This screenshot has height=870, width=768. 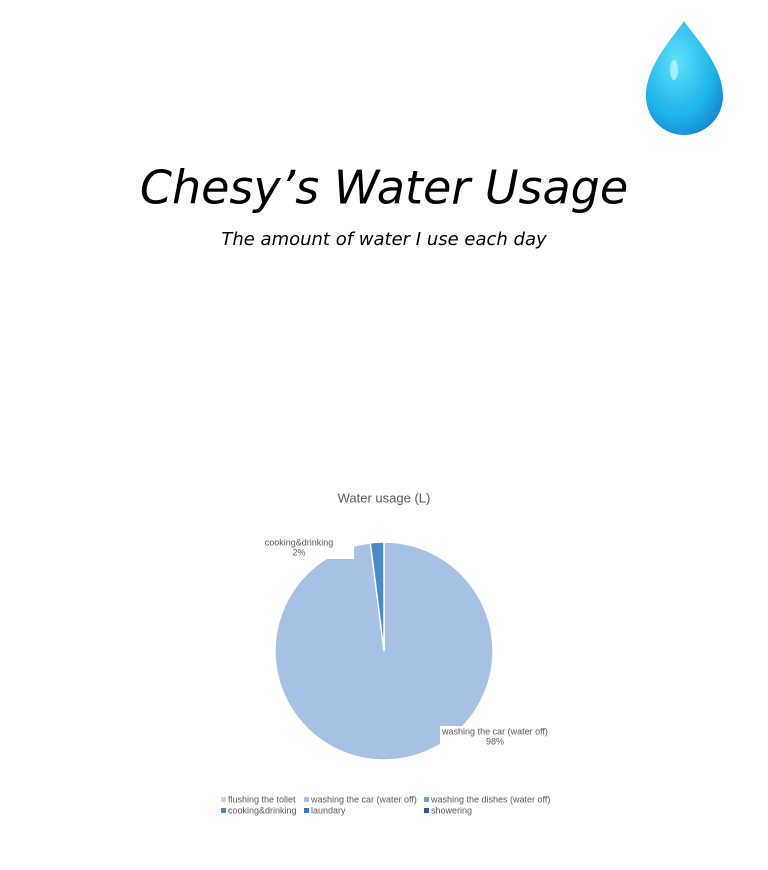 I want to click on legend-label: flushing the toliet, so click(x=262, y=799).